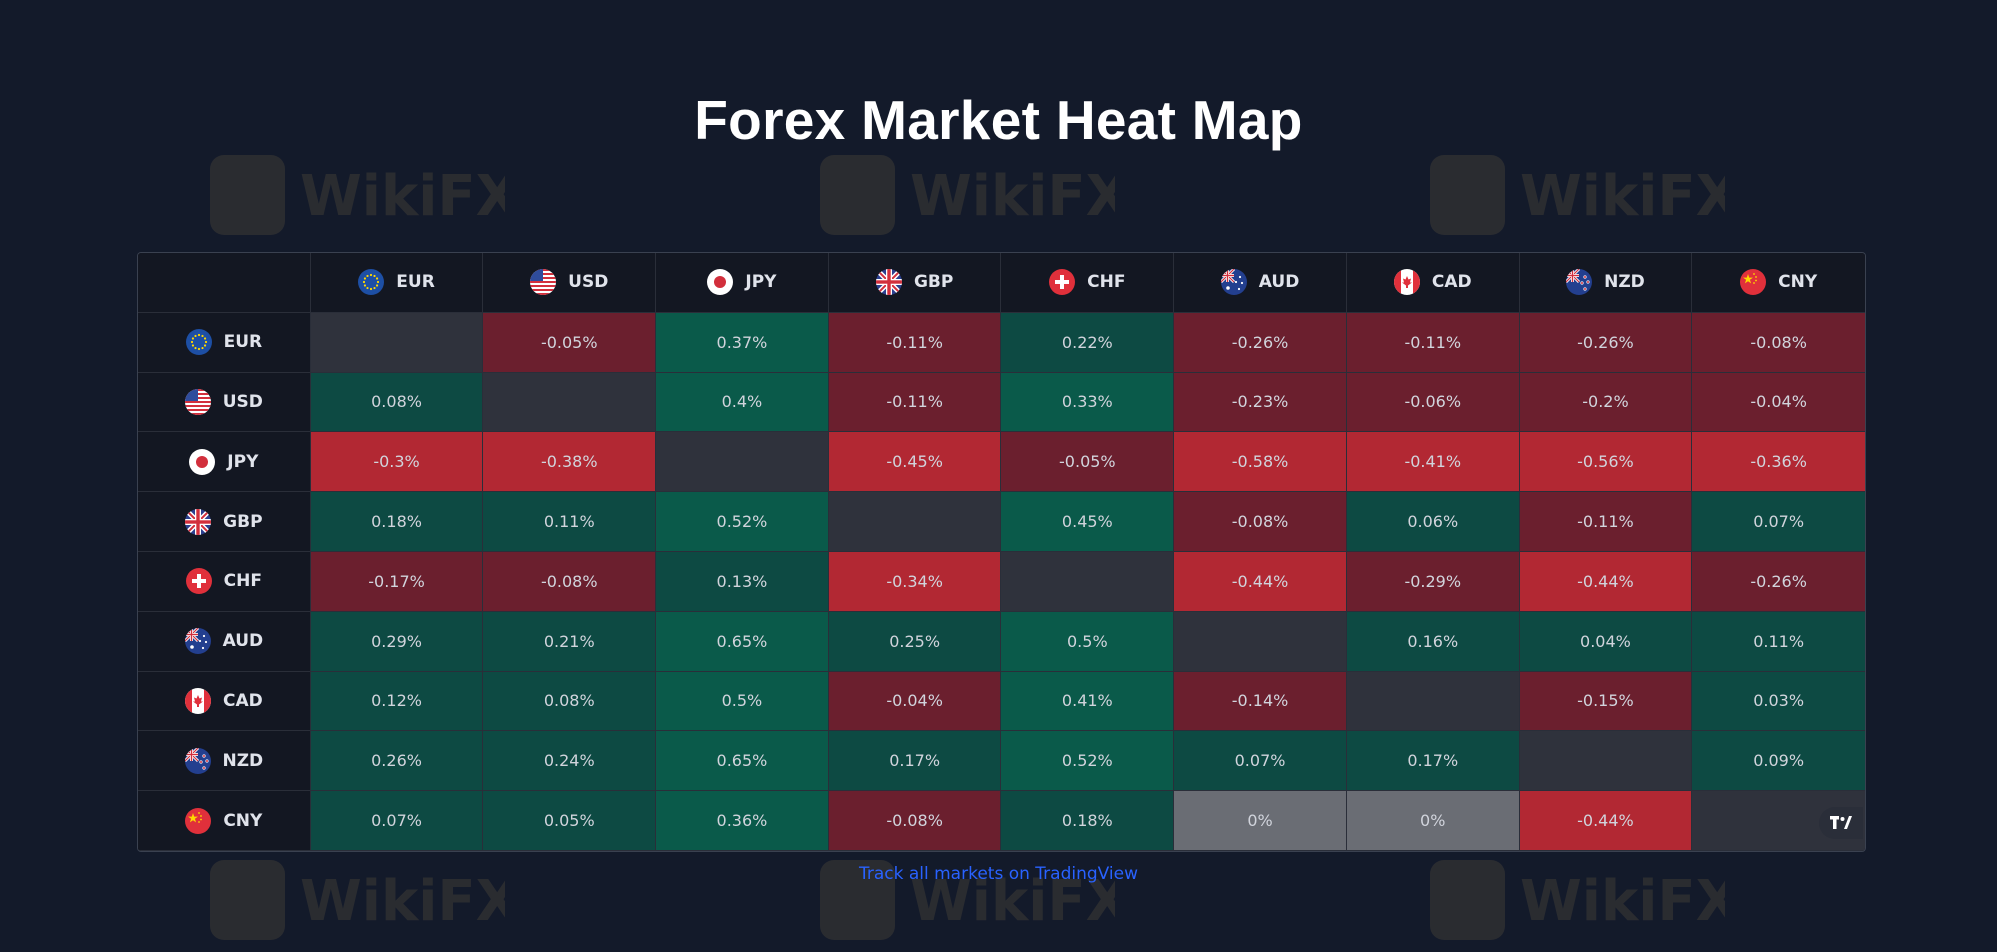 The image size is (1997, 952). What do you see at coordinates (397, 522) in the screenshot?
I see `heatmap-cell-gbp-eur: 0.18%` at bounding box center [397, 522].